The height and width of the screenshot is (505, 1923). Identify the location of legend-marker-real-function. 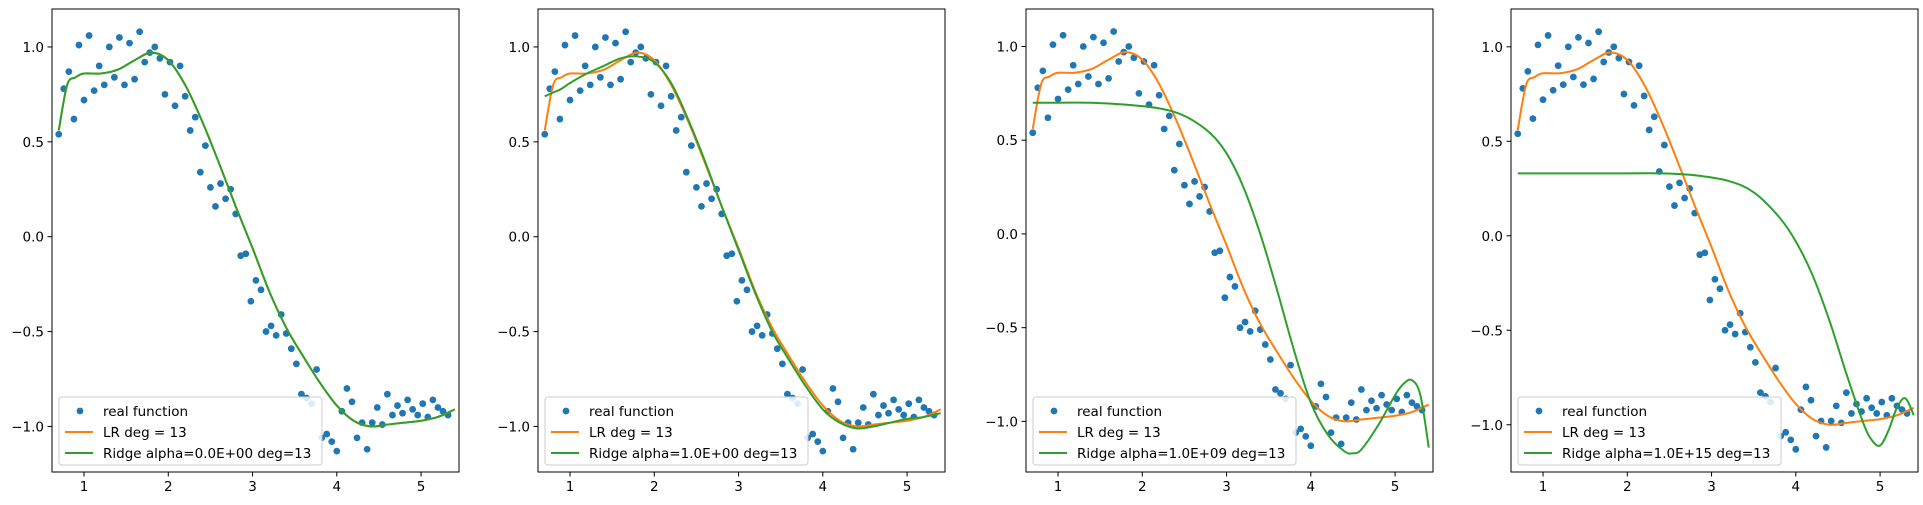
(1539, 411).